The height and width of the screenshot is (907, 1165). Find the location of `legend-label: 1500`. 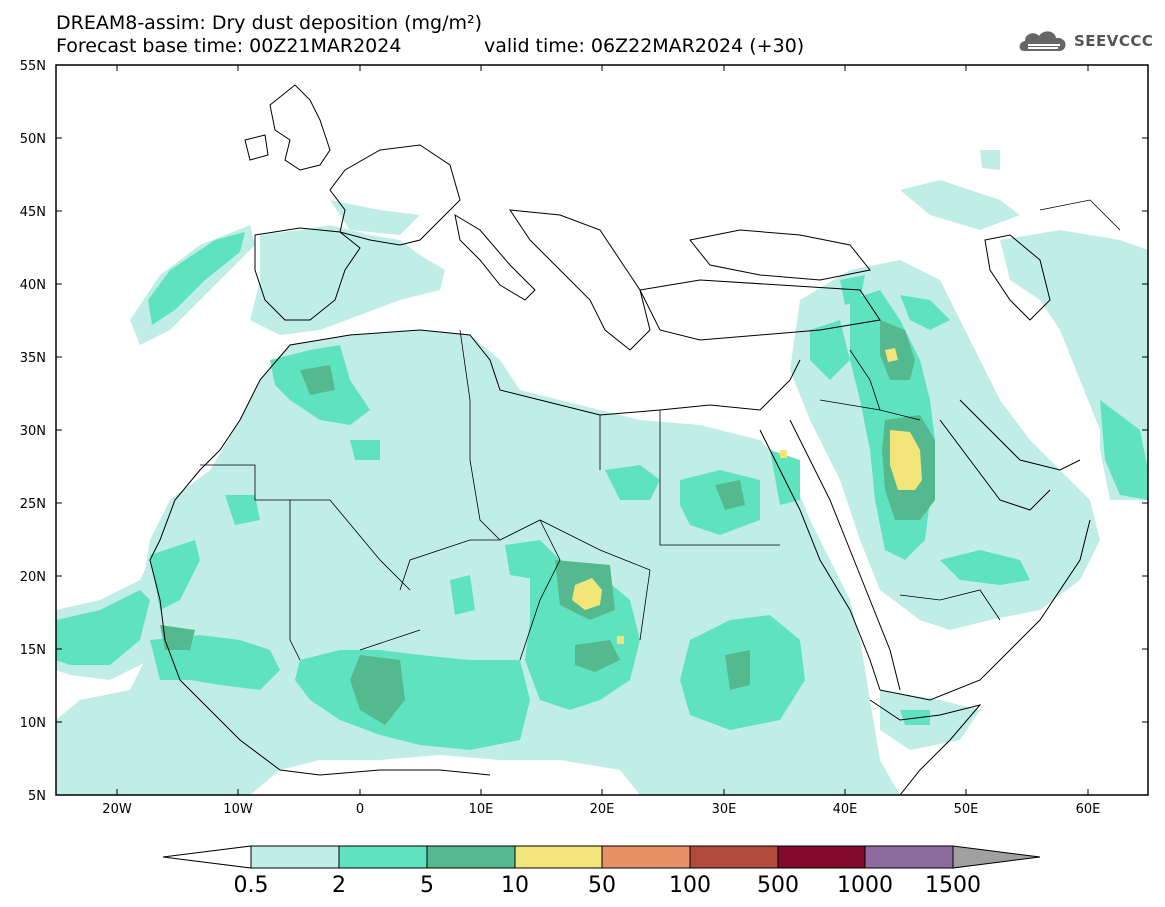

legend-label: 1500 is located at coordinates (953, 885).